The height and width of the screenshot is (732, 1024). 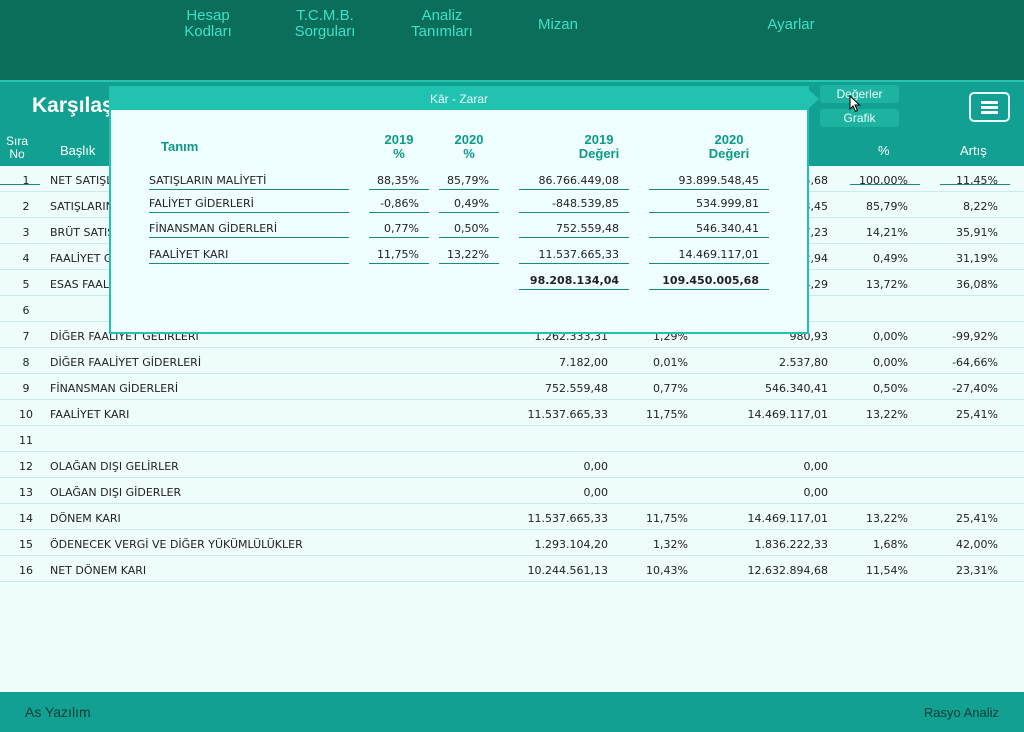 I want to click on cell-no: 11, so click(x=26, y=440).